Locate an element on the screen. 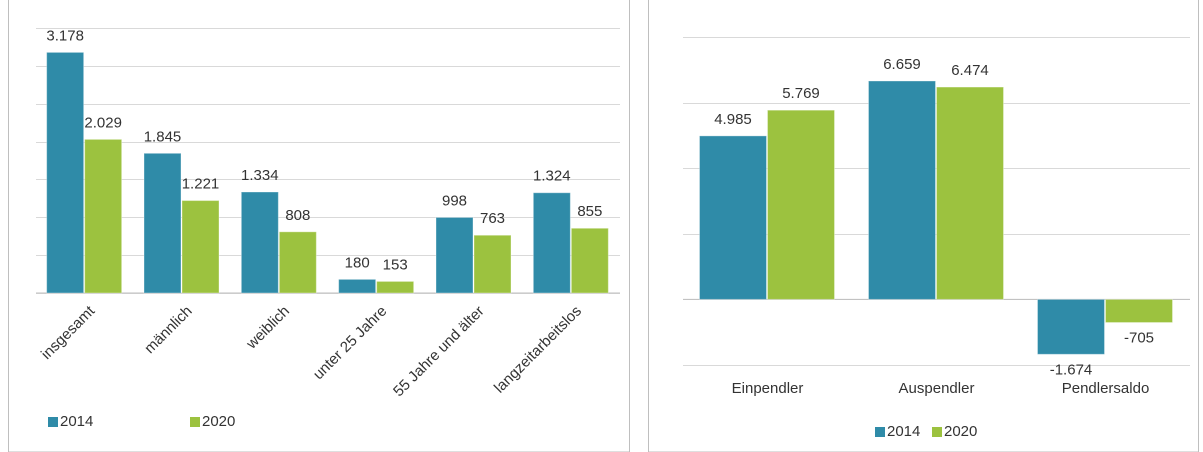 Image resolution: width=1203 pixels, height=452 pixels. value-label: 763 is located at coordinates (492, 218).